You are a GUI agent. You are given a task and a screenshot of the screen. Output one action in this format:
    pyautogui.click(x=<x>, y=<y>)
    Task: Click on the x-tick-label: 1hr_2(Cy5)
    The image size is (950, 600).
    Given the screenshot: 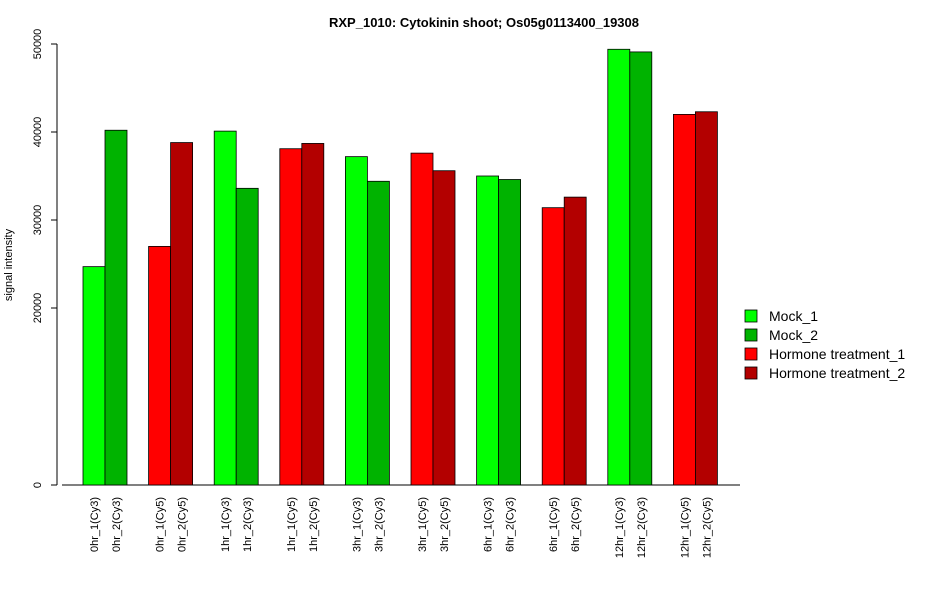 What is the action you would take?
    pyautogui.click(x=314, y=524)
    